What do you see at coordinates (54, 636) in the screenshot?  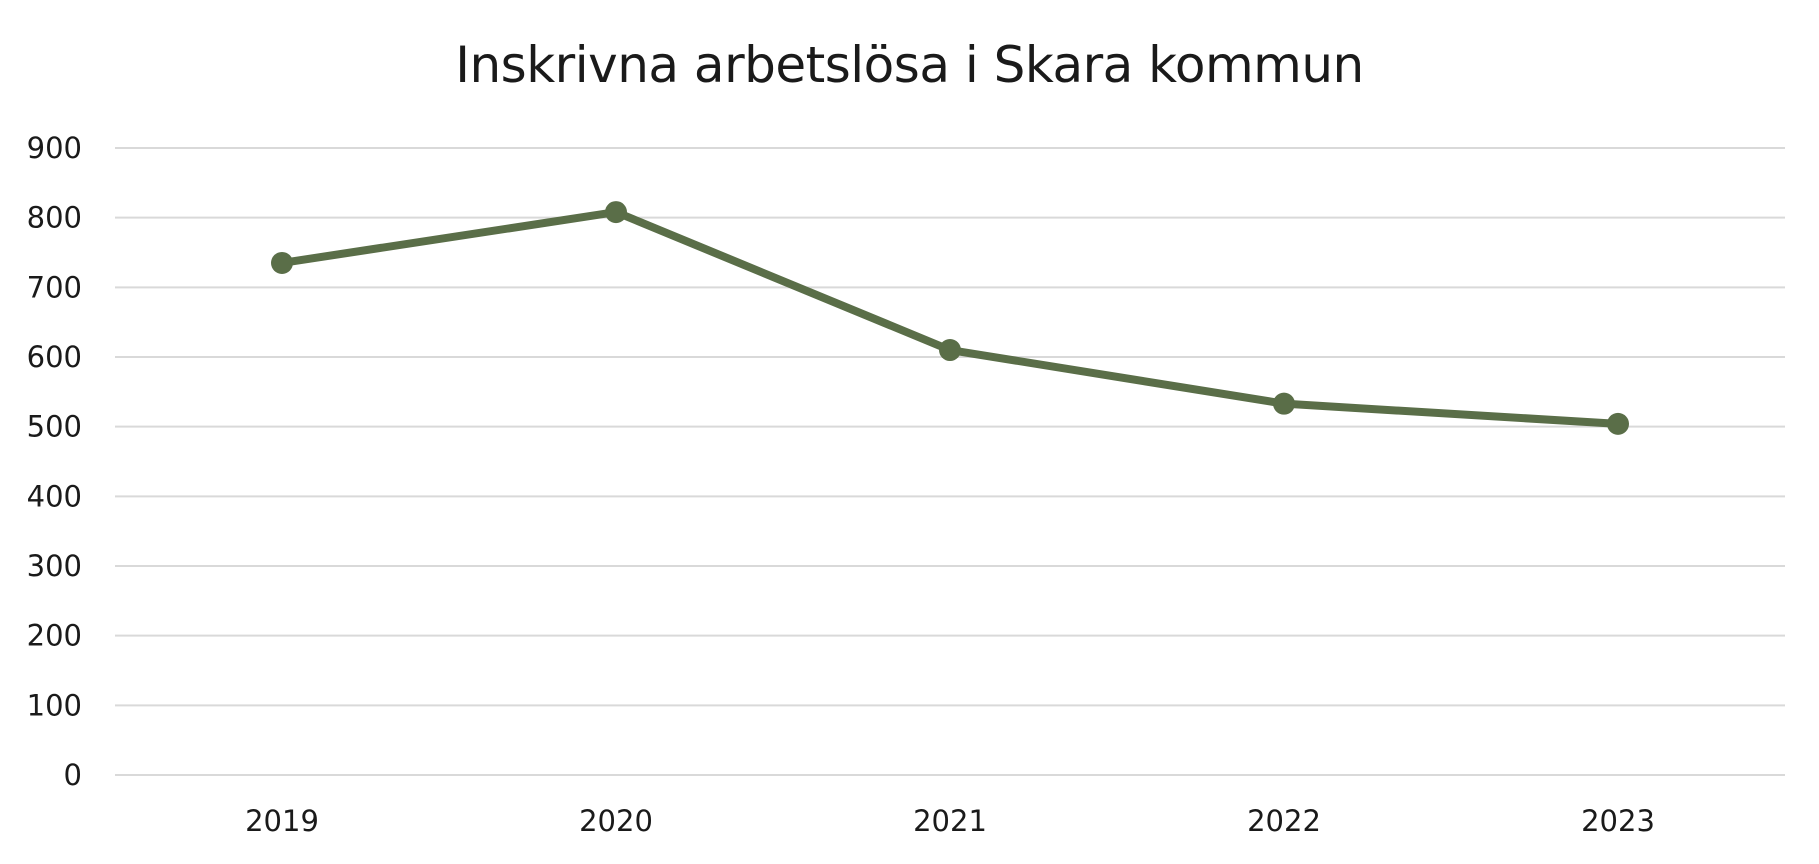 I see `y-tick-label: 200` at bounding box center [54, 636].